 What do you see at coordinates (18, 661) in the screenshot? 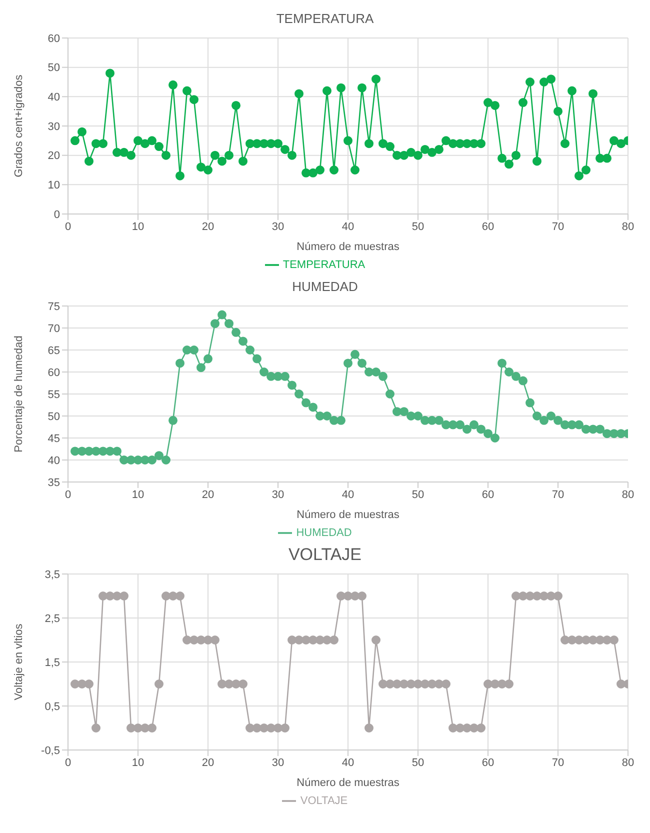
I see `y-axis-title: Voltaje en vltios` at bounding box center [18, 661].